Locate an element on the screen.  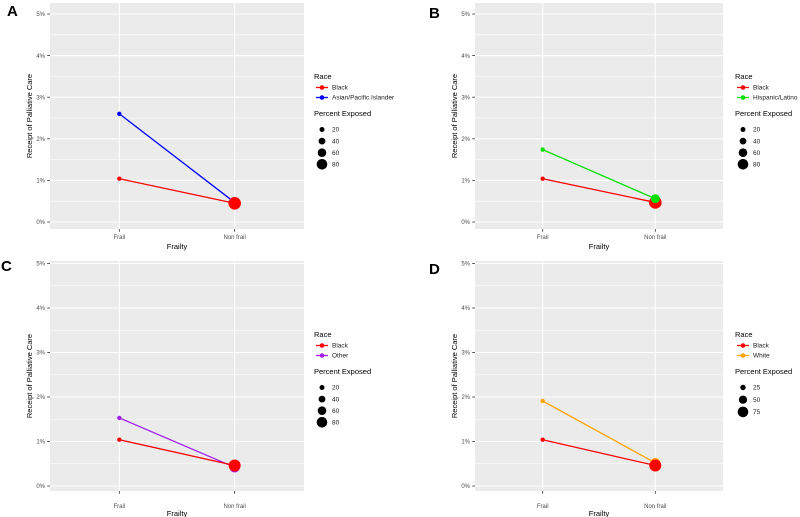
data-point-other-frail is located at coordinates (119, 418).